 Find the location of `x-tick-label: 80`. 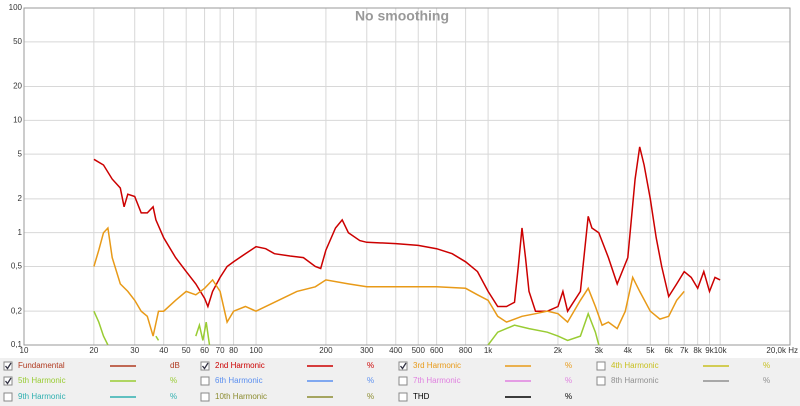

x-tick-label: 80 is located at coordinates (233, 350).